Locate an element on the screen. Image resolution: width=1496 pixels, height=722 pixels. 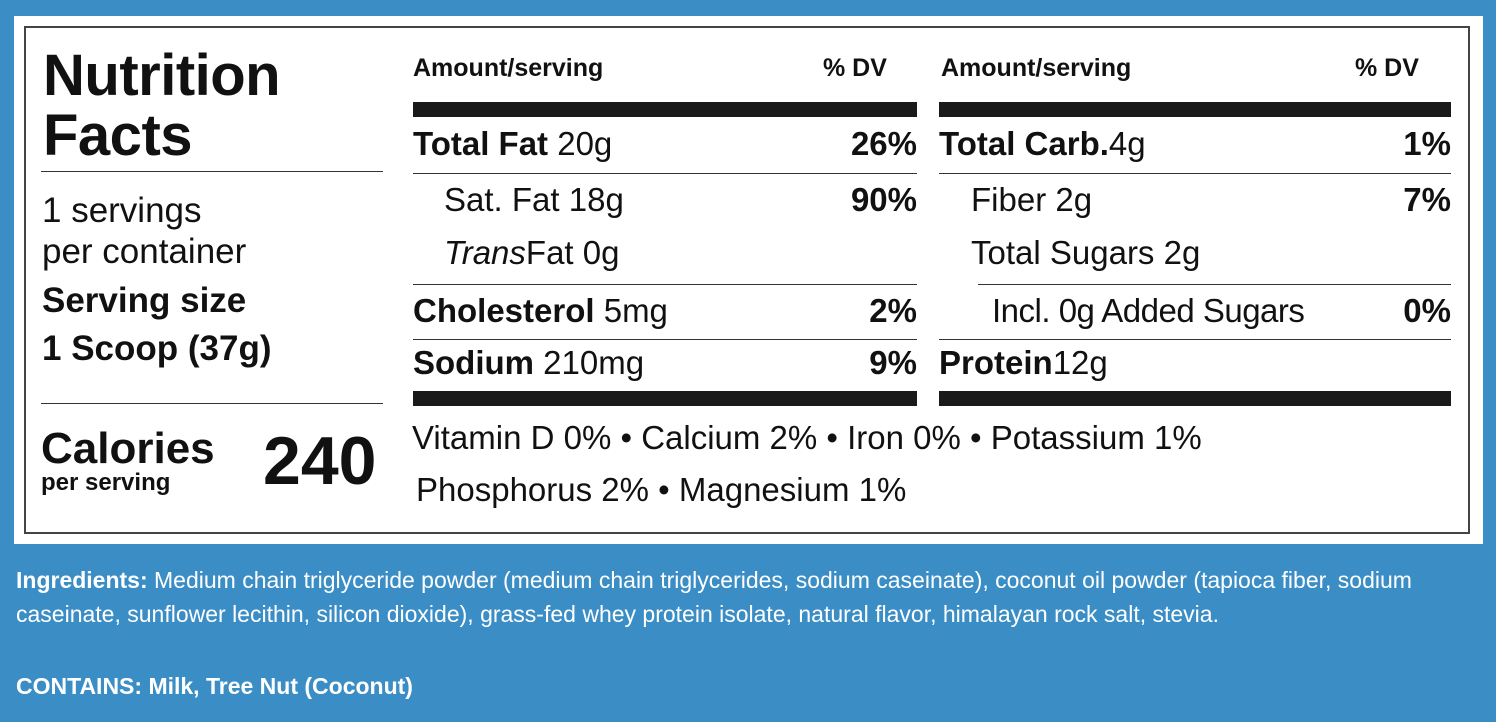
nutrient-amount: 18g is located at coordinates (596, 199).